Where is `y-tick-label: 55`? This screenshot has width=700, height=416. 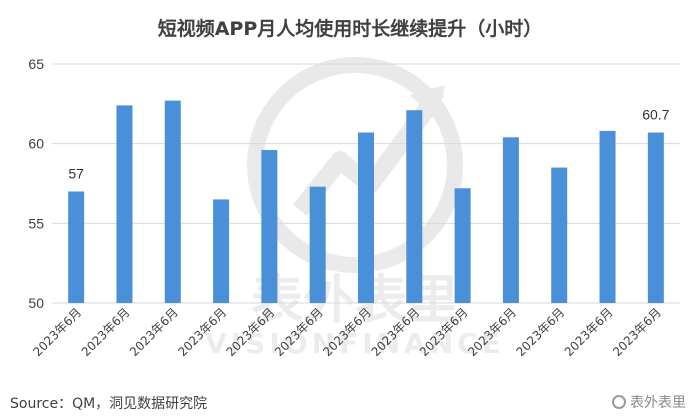
y-tick-label: 55 is located at coordinates (36, 223).